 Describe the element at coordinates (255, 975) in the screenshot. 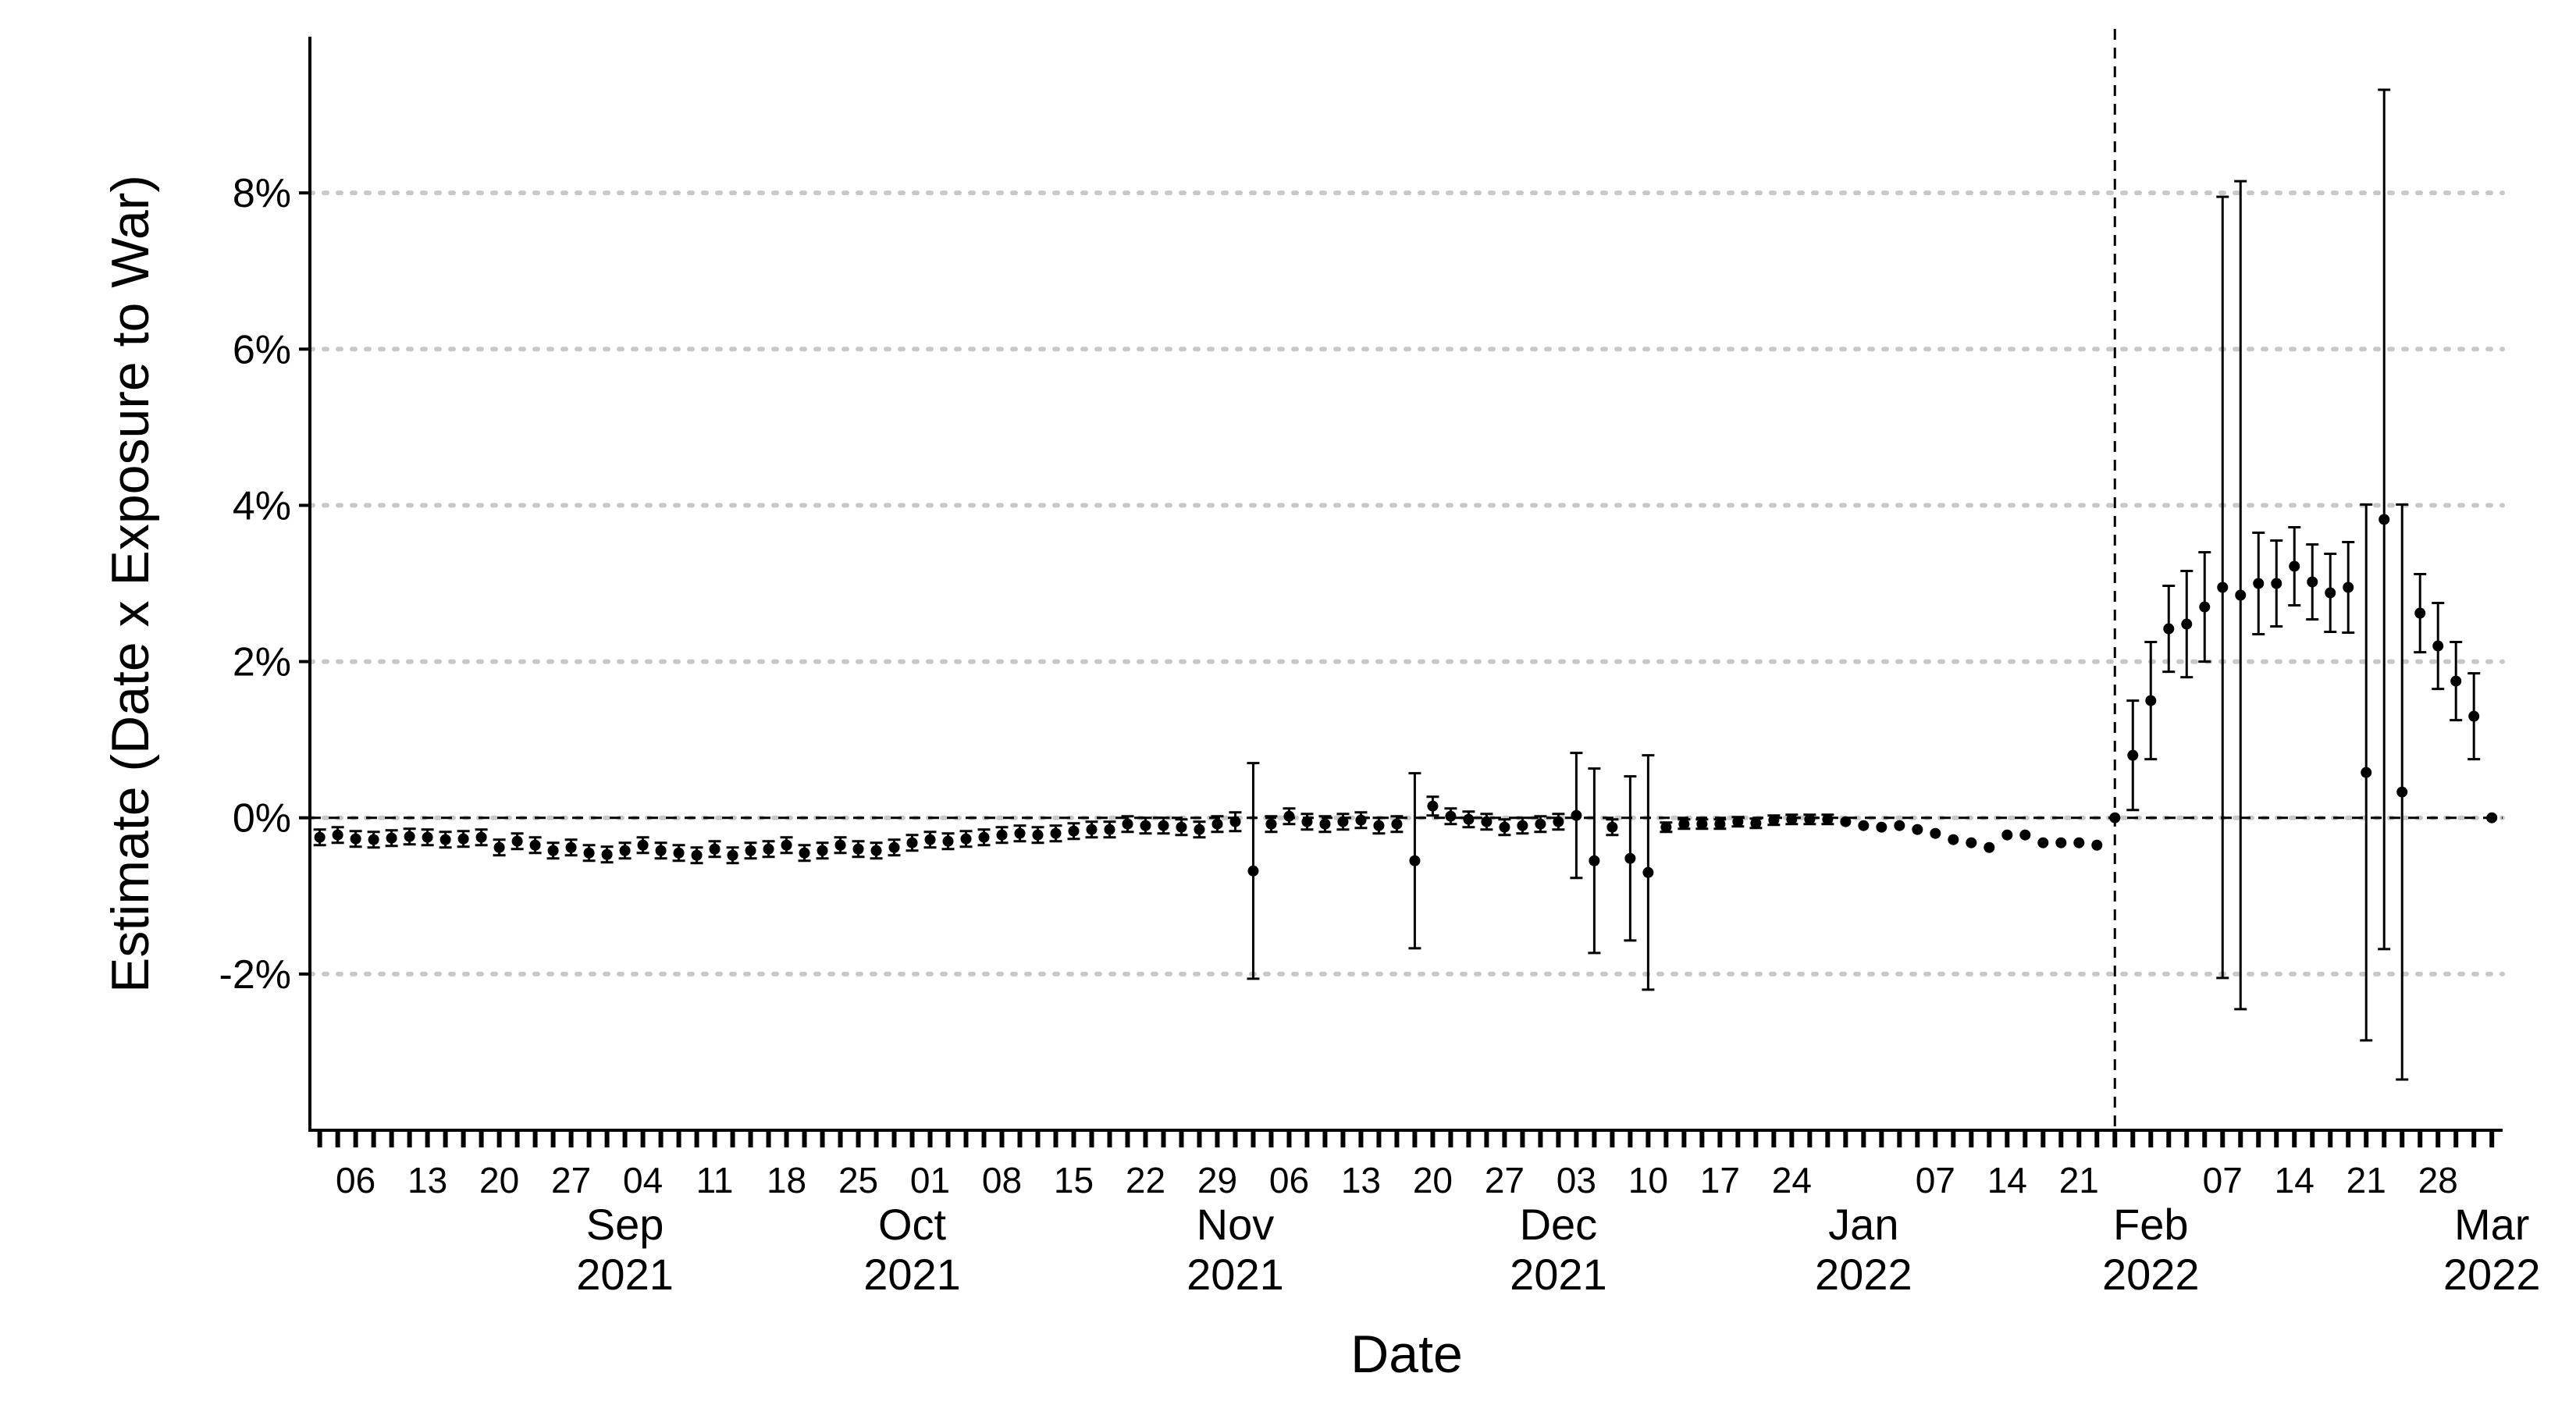

I see `y-tick-label: -2%` at that location.